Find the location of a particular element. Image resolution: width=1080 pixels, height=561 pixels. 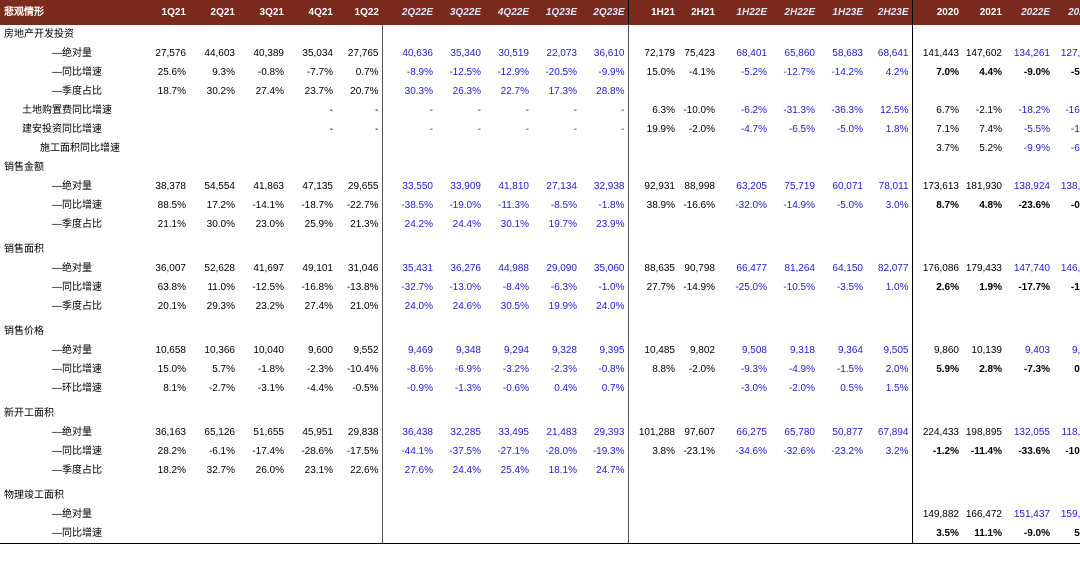

table-cell: -16.6% is located at coordinates (699, 205).